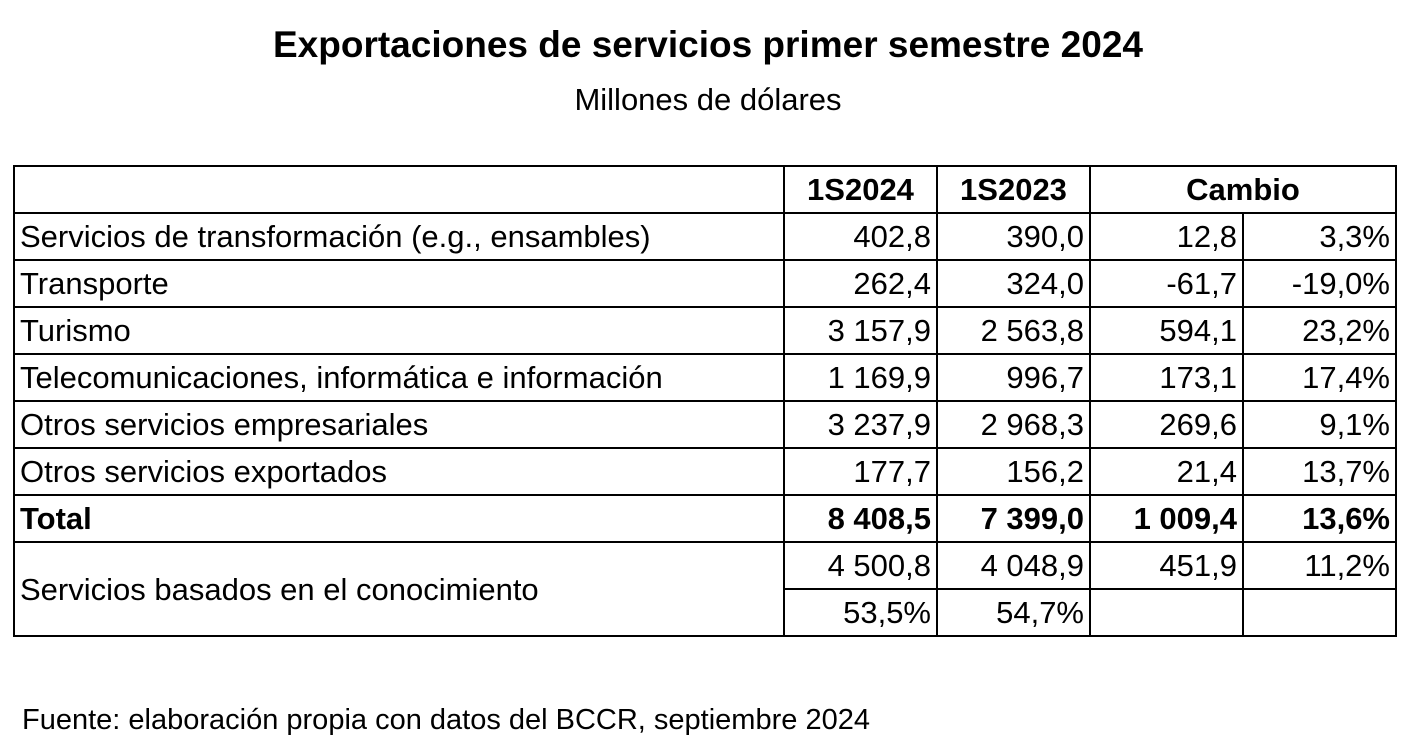 The image size is (1416, 752). I want to click on knowledge-change-abs: 451,9, so click(1166, 565).